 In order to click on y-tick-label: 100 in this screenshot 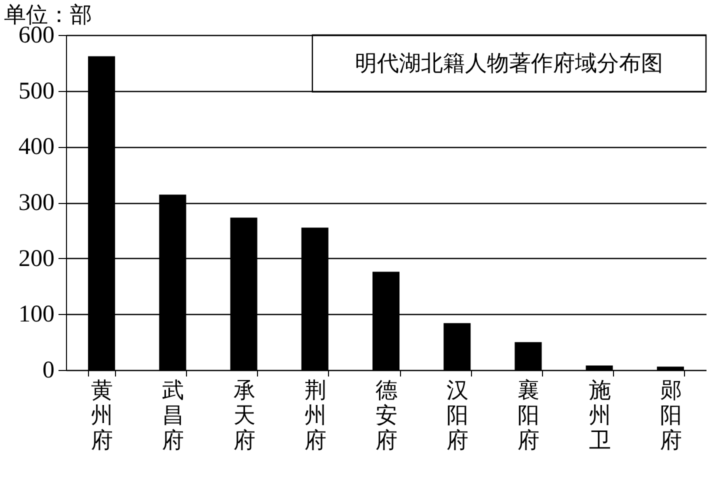, I will do `click(36, 315)`.